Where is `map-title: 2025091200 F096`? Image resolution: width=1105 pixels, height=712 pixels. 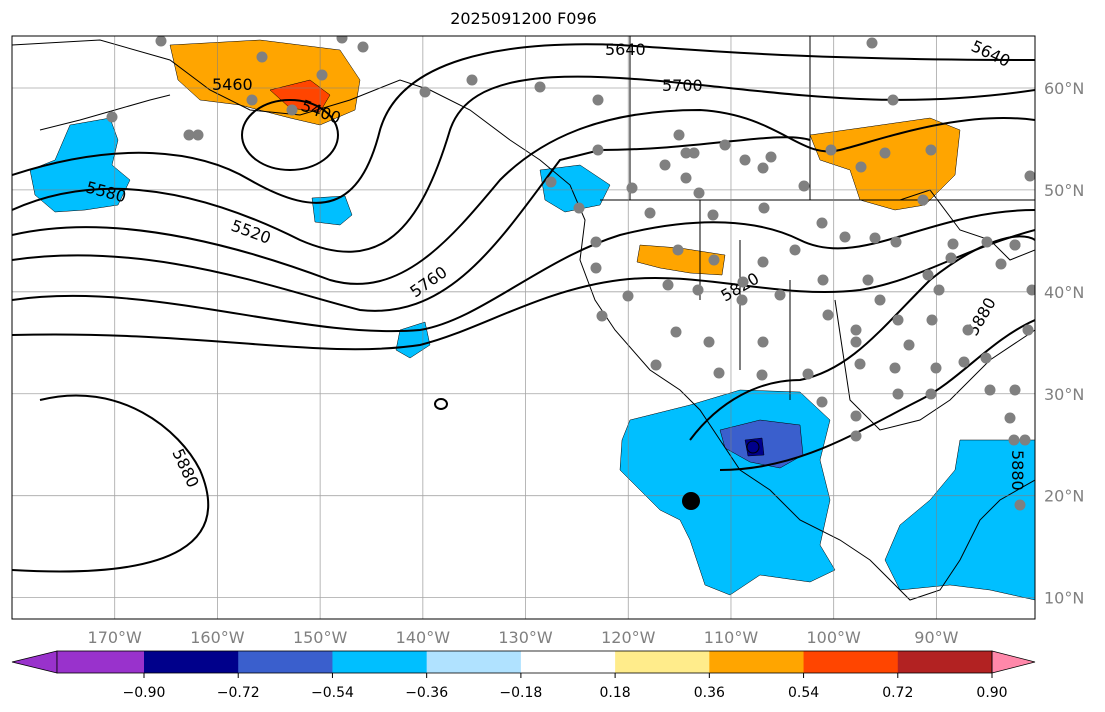 map-title: 2025091200 F096 is located at coordinates (523, 18).